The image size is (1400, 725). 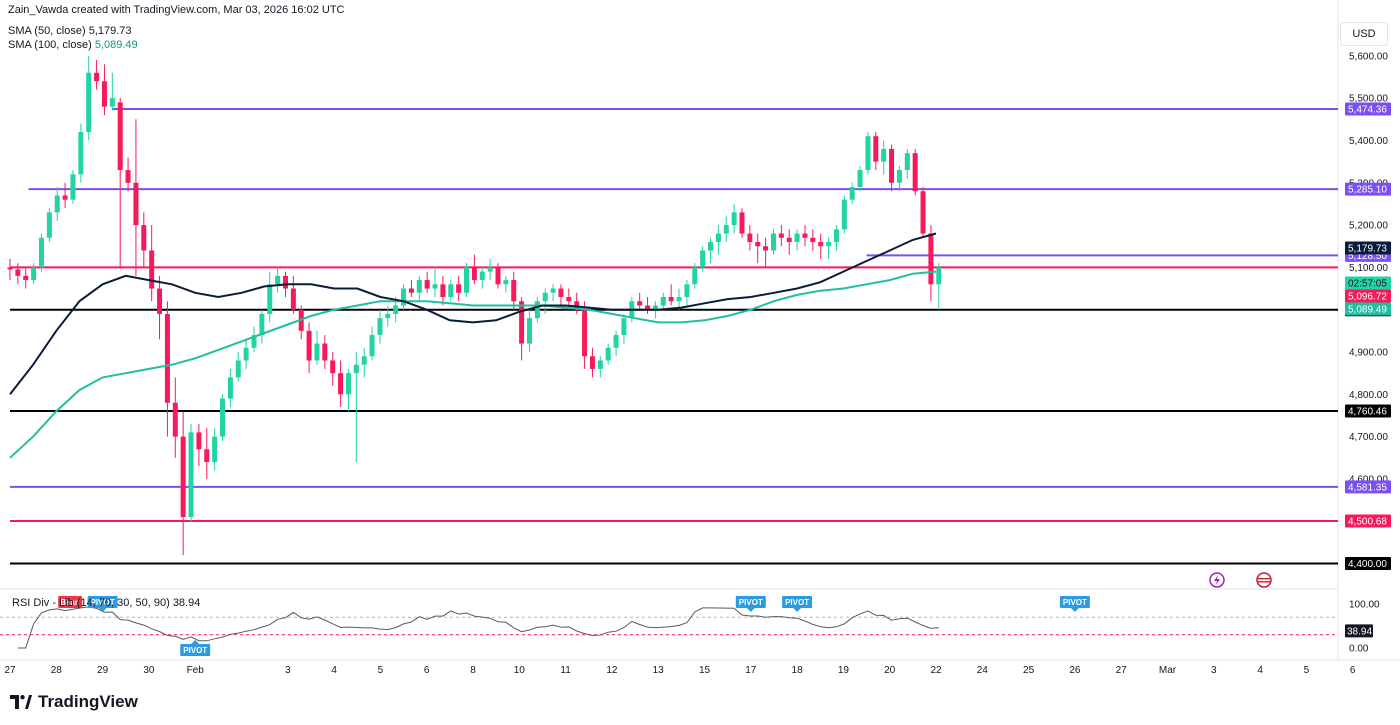 I want to click on price-tick-label: 5,100.00, so click(x=1368, y=268).